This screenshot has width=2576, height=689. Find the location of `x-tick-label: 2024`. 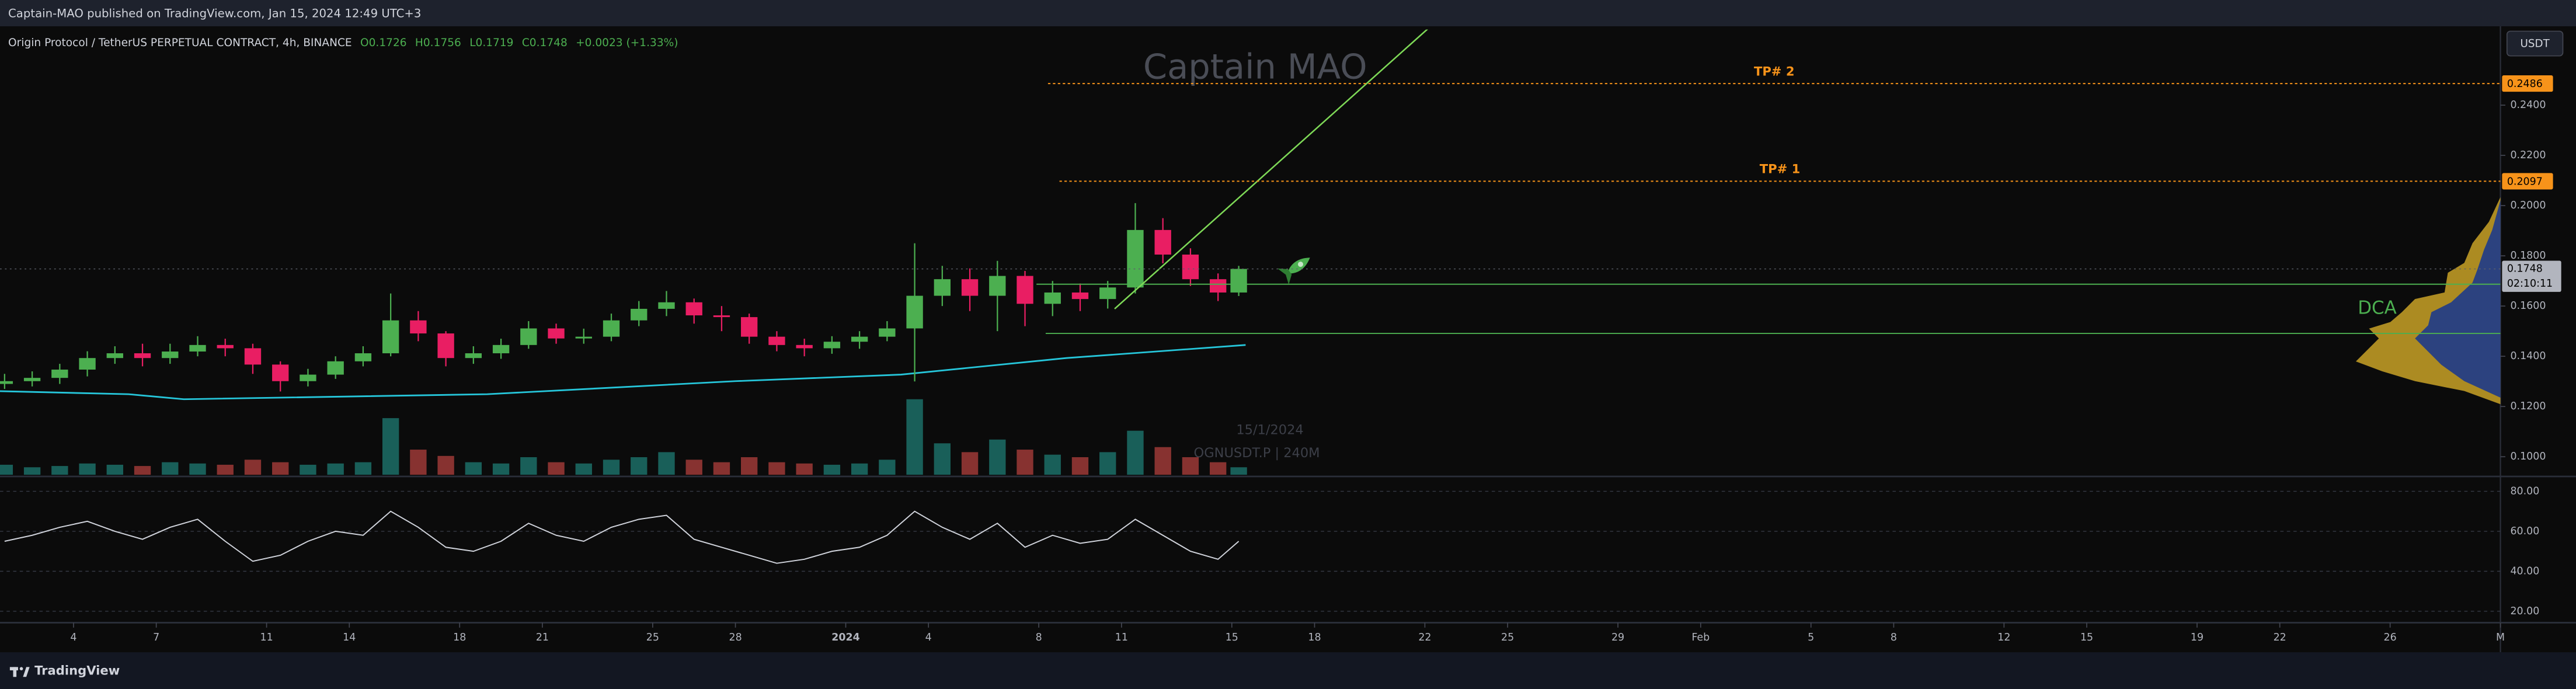

x-tick-label: 2024 is located at coordinates (845, 637).